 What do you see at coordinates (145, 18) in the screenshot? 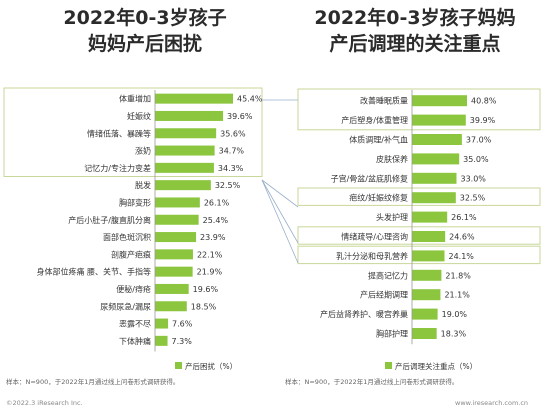
I see `left-title-line-1: 2022年0-3岁孩子` at bounding box center [145, 18].